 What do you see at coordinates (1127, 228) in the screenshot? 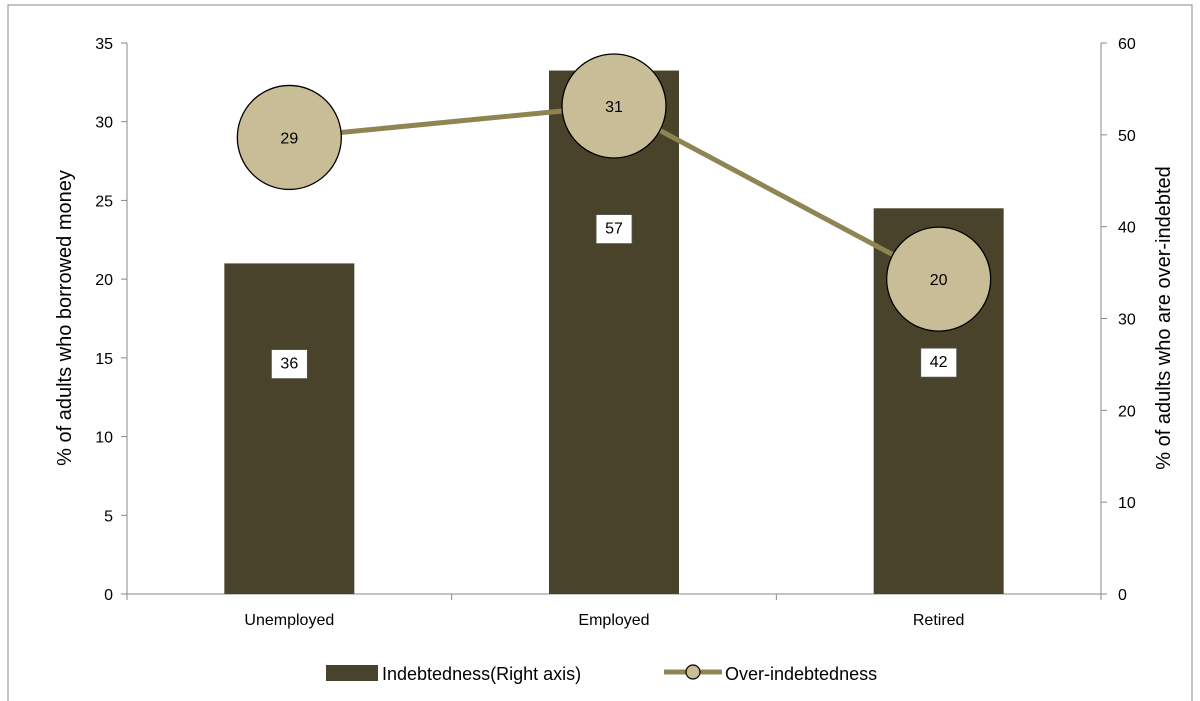
I see `y2-tick-label: 40` at bounding box center [1127, 228].